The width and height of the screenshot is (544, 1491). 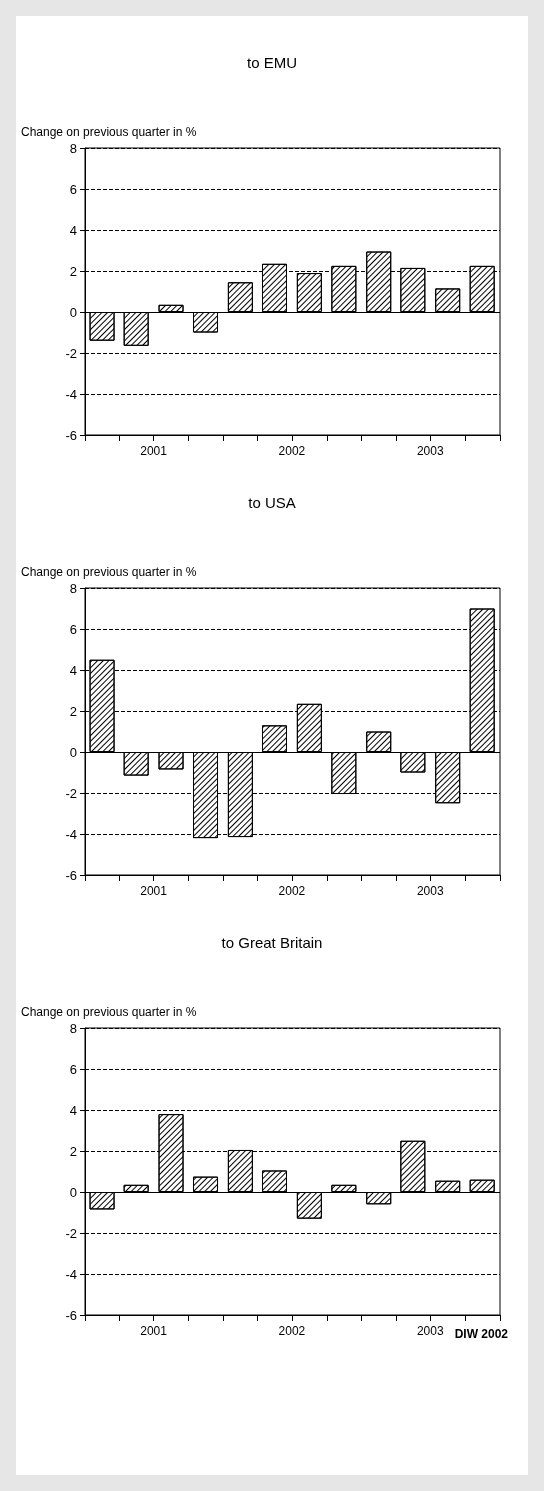 I want to click on chart-title: to USA, so click(x=272, y=502).